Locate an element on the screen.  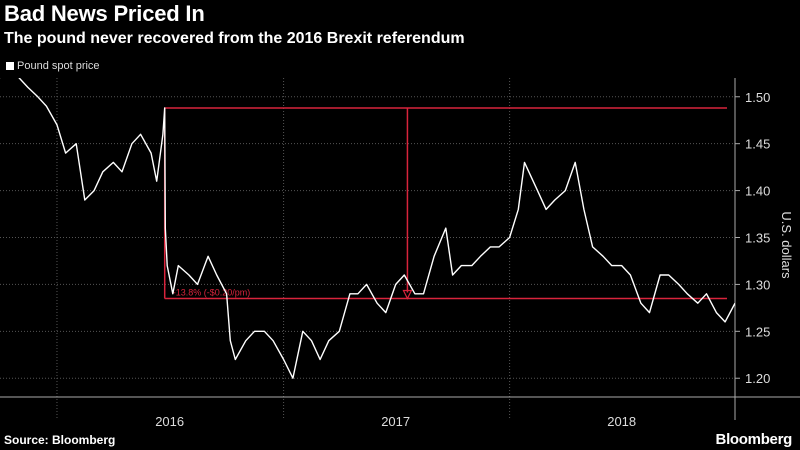
x-tick-label: 2016 is located at coordinates (169, 421).